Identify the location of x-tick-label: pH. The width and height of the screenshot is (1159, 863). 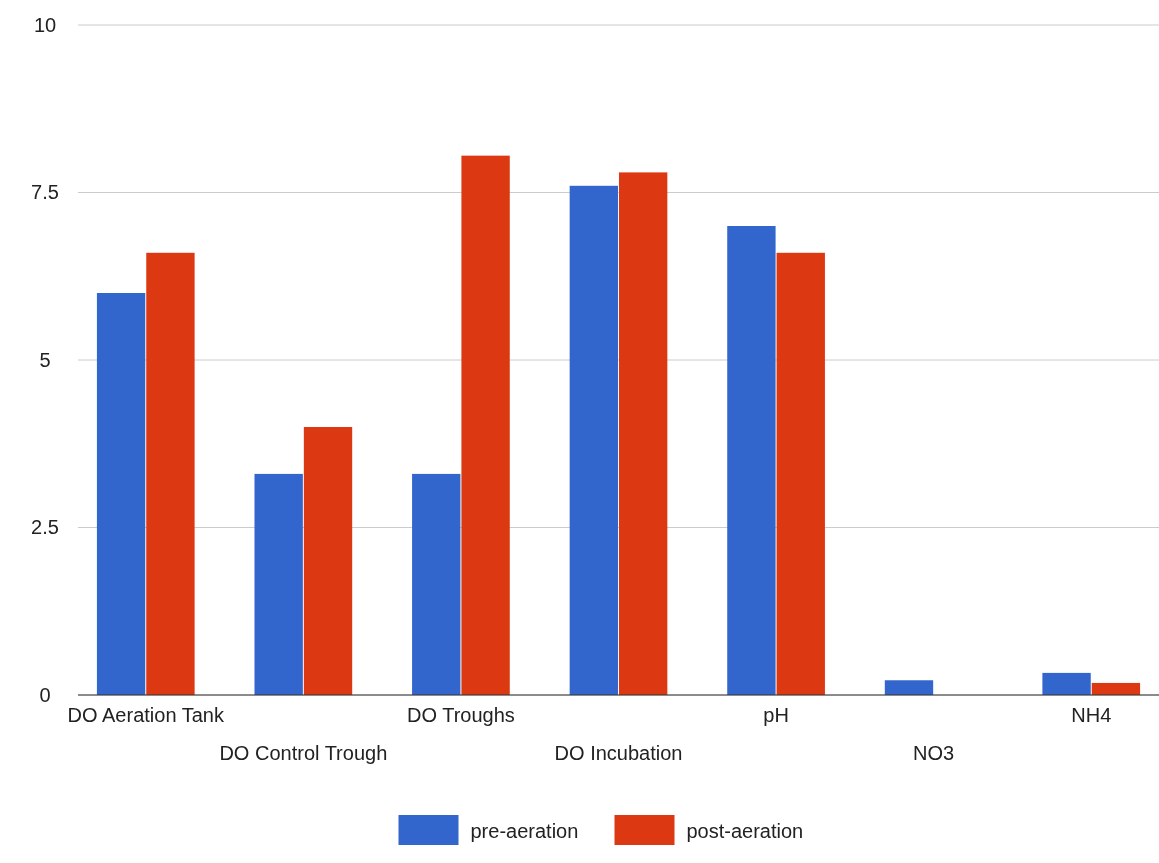
(776, 715).